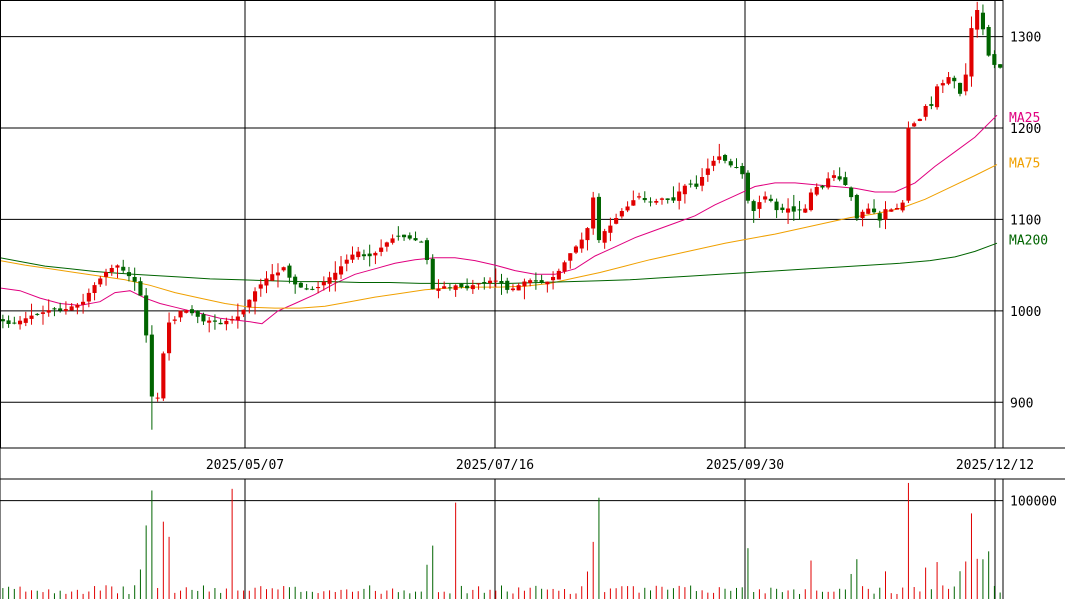 The image size is (1065, 604). Describe the element at coordinates (1025, 129) in the screenshot. I see `price-tick-label: 1200` at that location.